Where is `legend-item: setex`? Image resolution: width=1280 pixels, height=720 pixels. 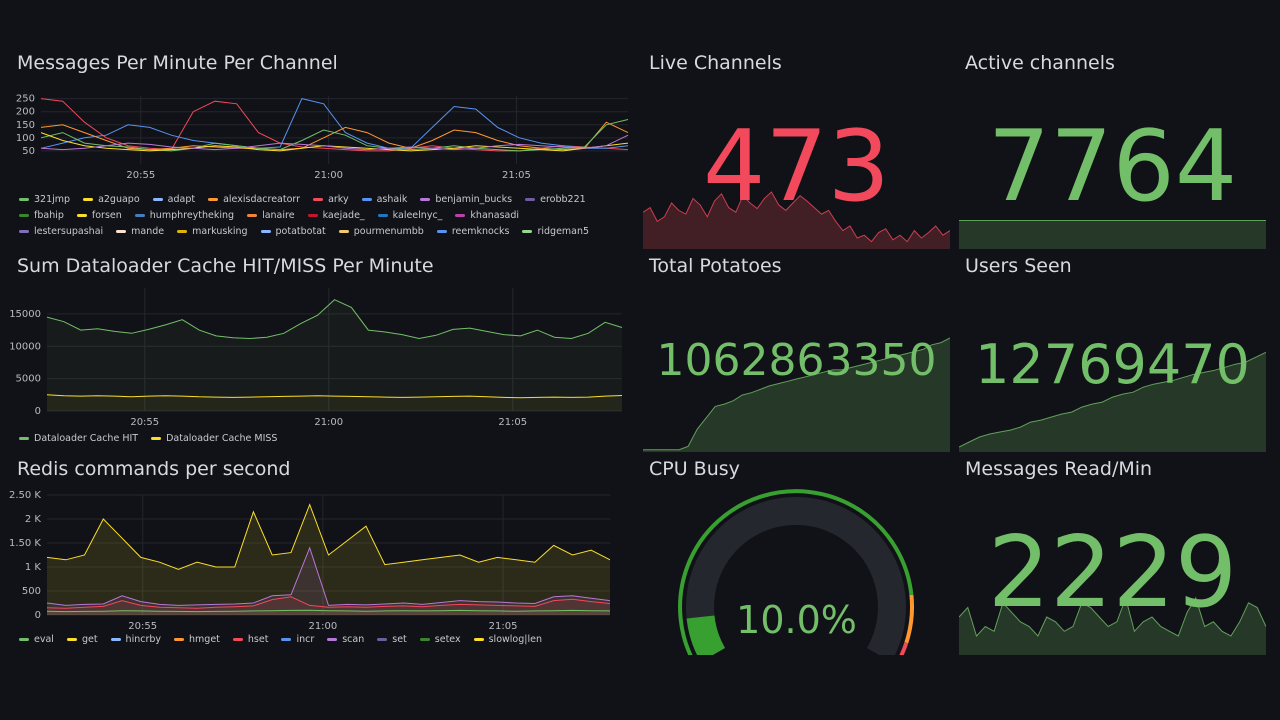 legend-item: setex is located at coordinates (440, 640).